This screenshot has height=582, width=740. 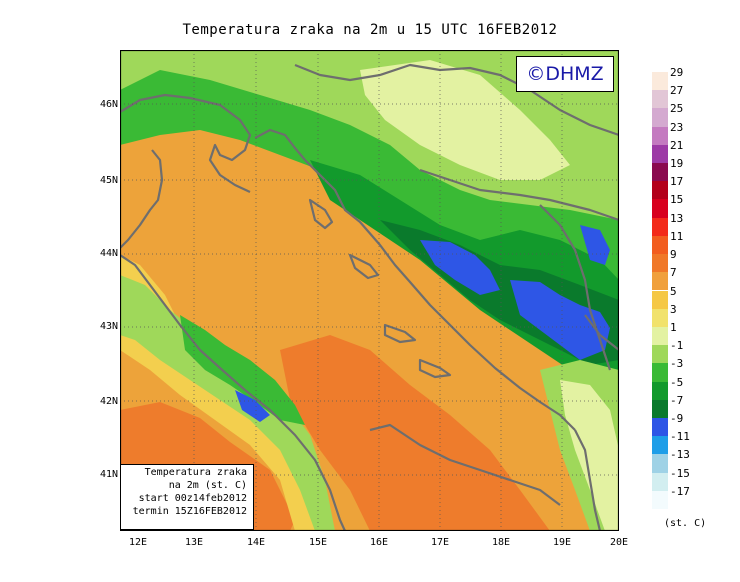 I want to click on legend-label: 1, so click(x=673, y=327).